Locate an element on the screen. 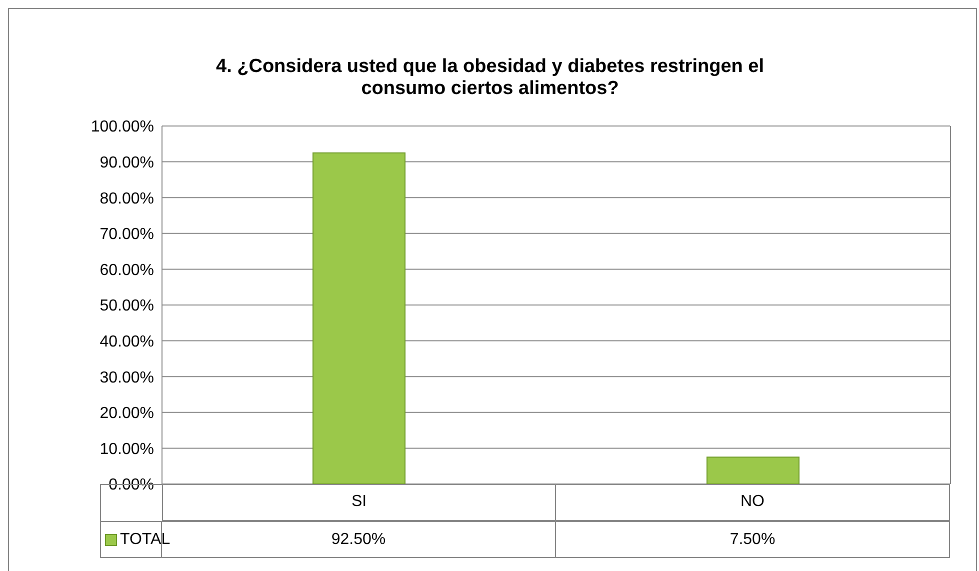 The width and height of the screenshot is (979, 571). y-tick-label: 10.00% is located at coordinates (127, 449).